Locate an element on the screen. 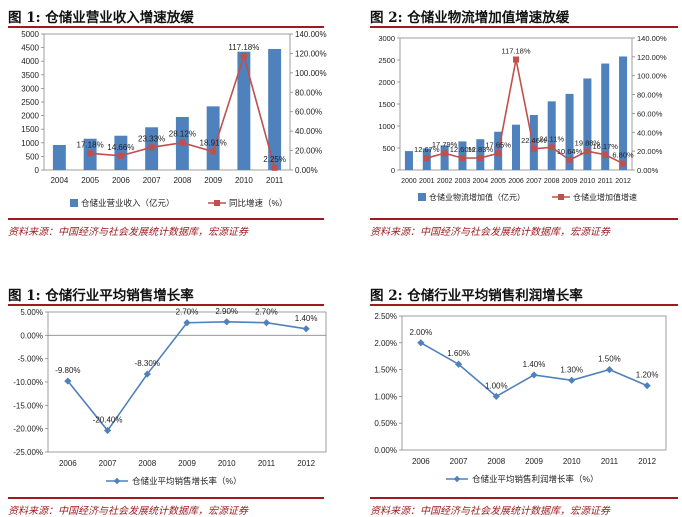 Image resolution: width=682 pixels, height=517 pixels. y-tick-label: -15.00% is located at coordinates (28, 405).